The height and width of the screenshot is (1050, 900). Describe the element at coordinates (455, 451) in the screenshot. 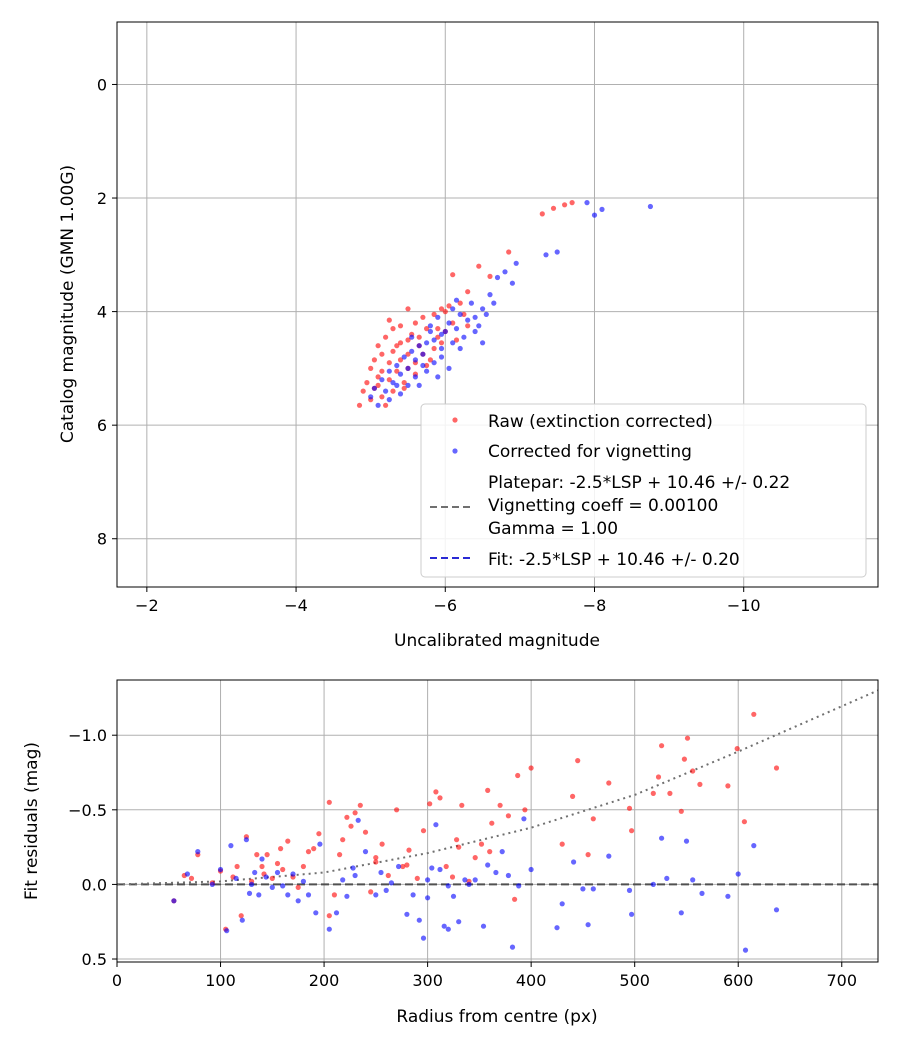

I see `legend-corrected-marker` at that location.